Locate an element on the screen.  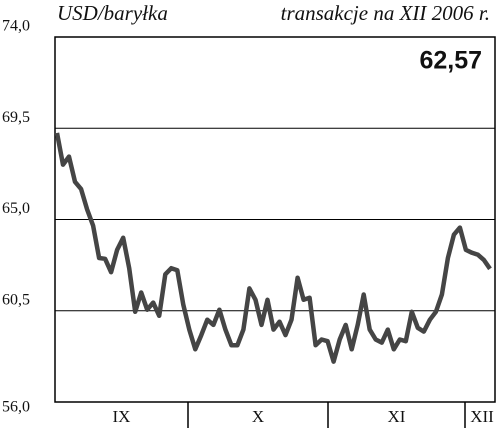
y-tick-label: 69,5 is located at coordinates (16, 117).